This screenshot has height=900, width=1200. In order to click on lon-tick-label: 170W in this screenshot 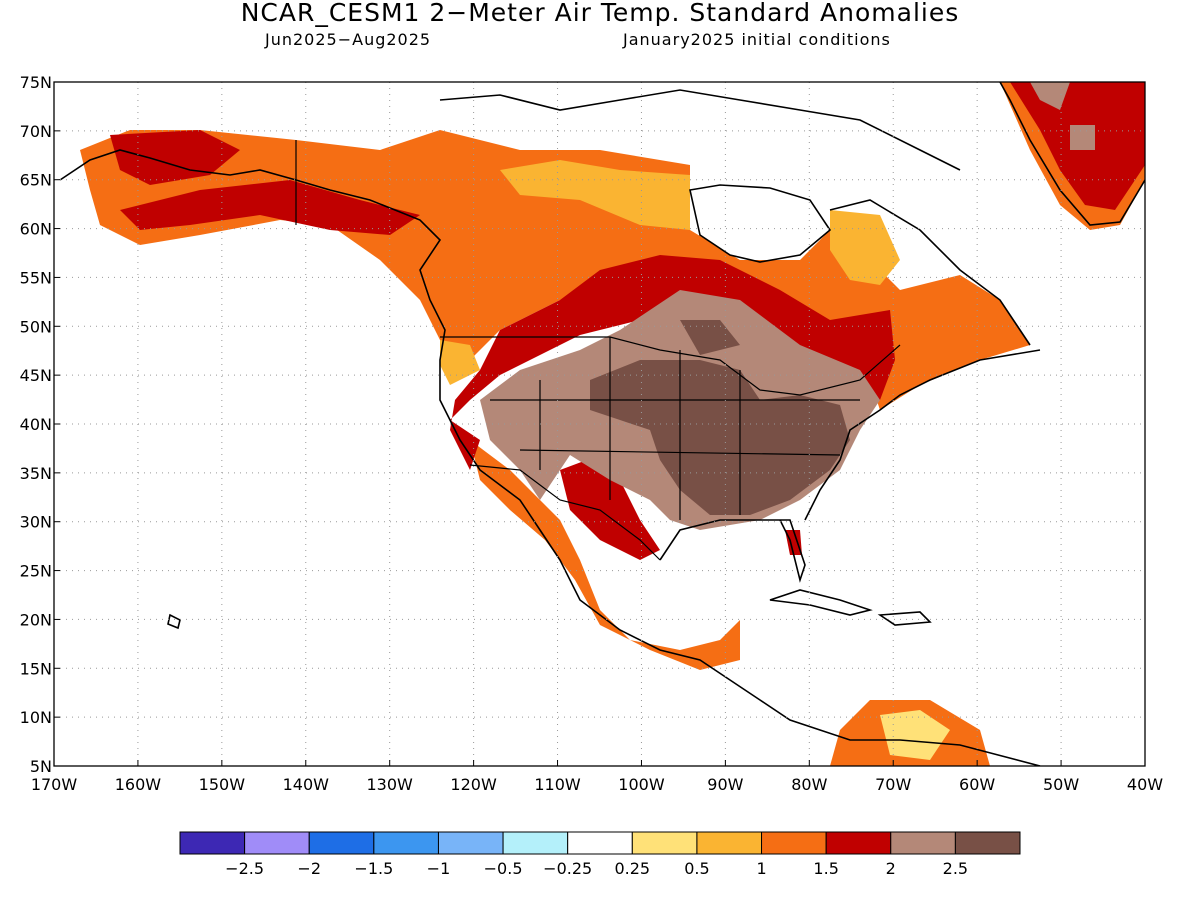, I will do `click(54, 784)`.